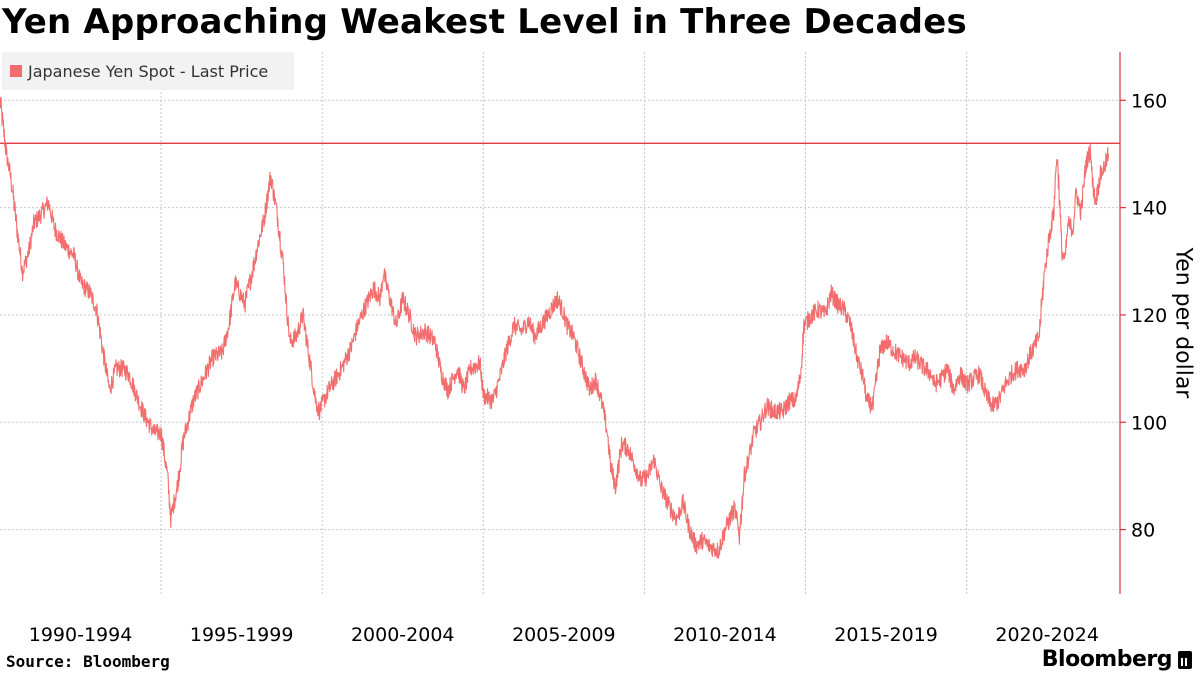 This screenshot has height=675, width=1200. What do you see at coordinates (1183, 323) in the screenshot?
I see `y-axis-label: Yen per dollar` at bounding box center [1183, 323].